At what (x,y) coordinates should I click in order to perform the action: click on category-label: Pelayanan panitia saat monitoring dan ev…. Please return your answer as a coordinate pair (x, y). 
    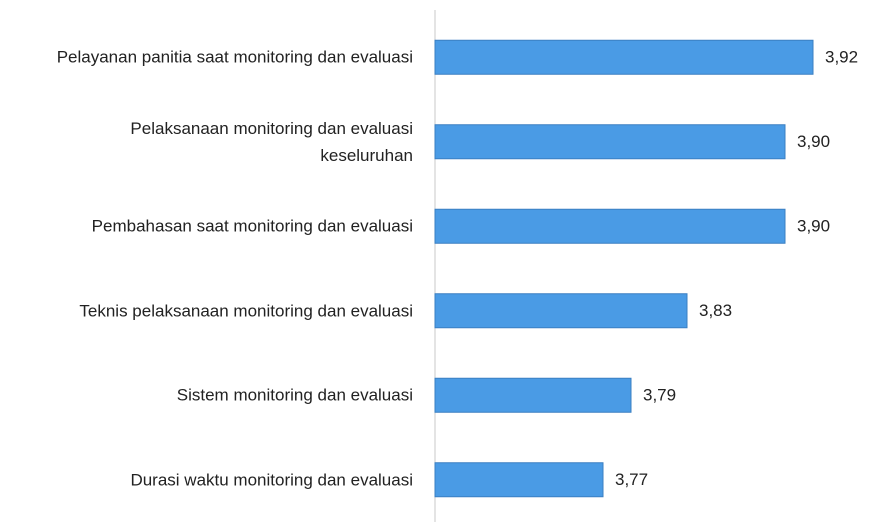
    Looking at the image, I should click on (234, 57).